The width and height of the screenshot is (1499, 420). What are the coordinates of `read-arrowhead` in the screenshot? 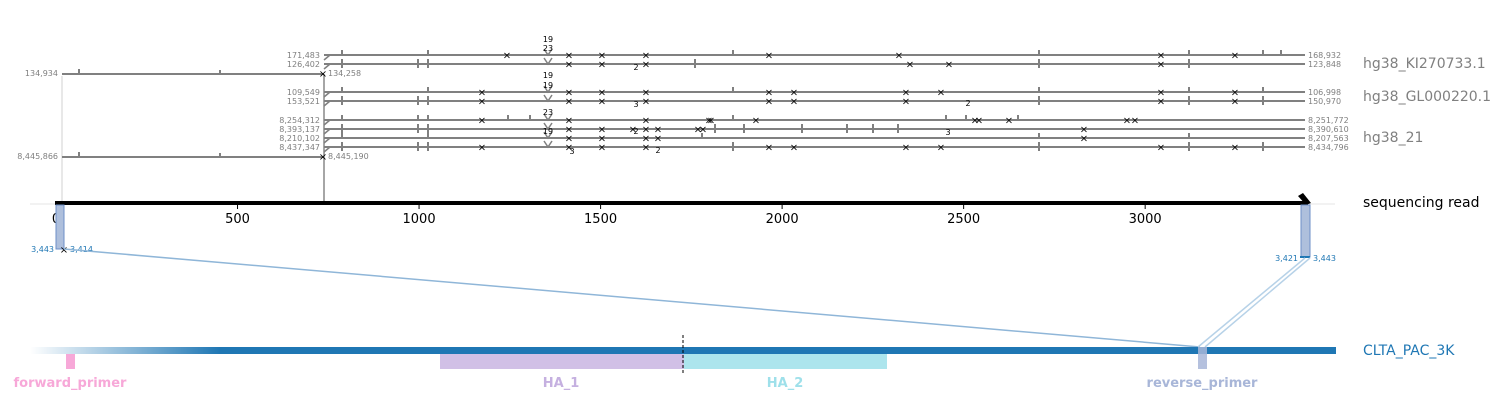 It's located at (1304, 199).